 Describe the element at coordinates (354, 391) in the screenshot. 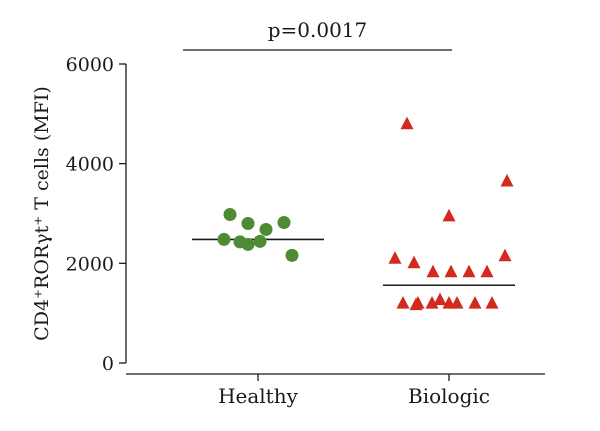

I see `x-axis-ticks: Healthy Biologic` at that location.